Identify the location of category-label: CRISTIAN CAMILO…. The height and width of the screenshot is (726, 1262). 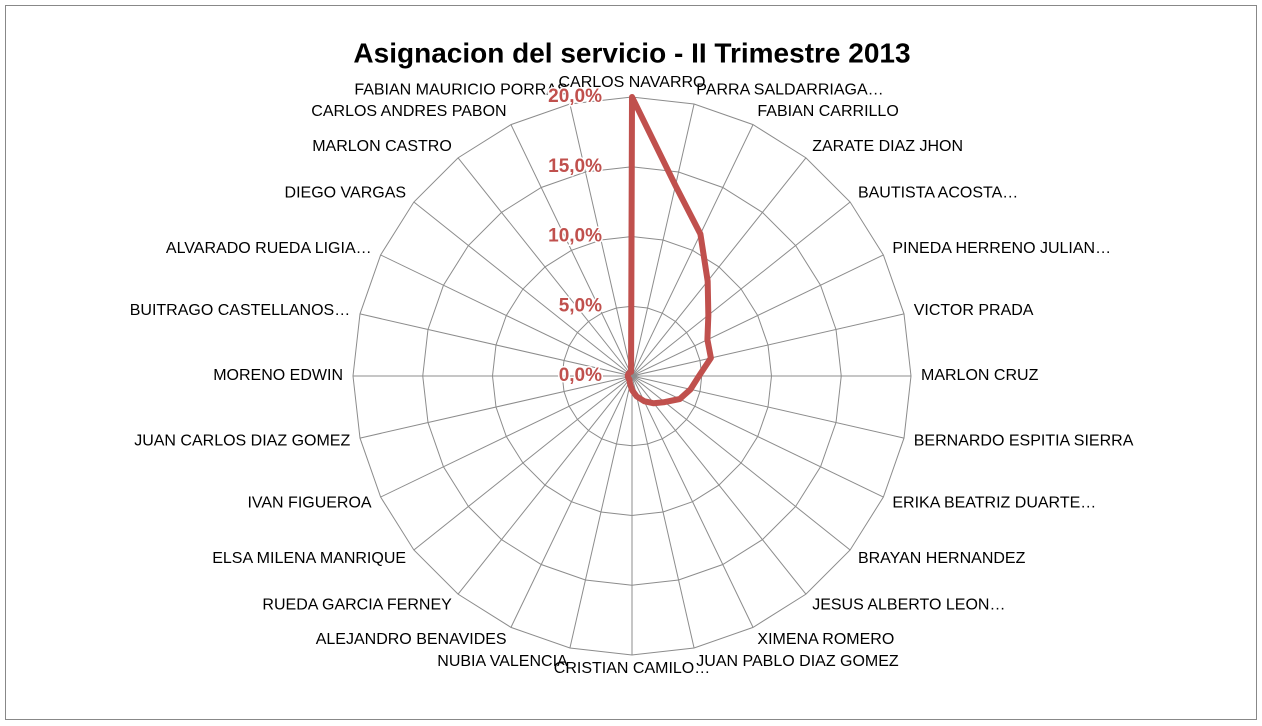
(632, 668).